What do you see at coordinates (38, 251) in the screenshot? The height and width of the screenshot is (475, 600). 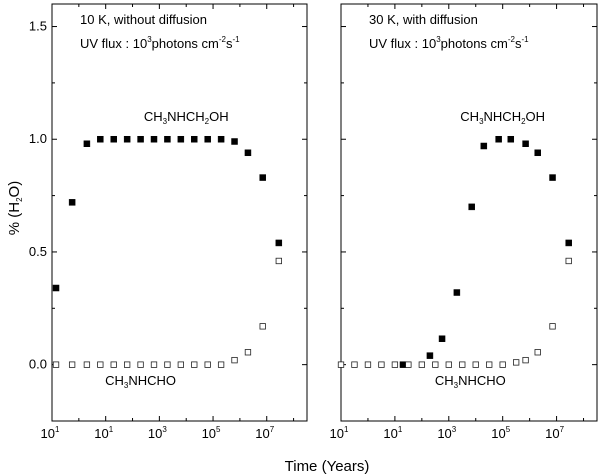 I see `y-tick-label: 0.5` at bounding box center [38, 251].